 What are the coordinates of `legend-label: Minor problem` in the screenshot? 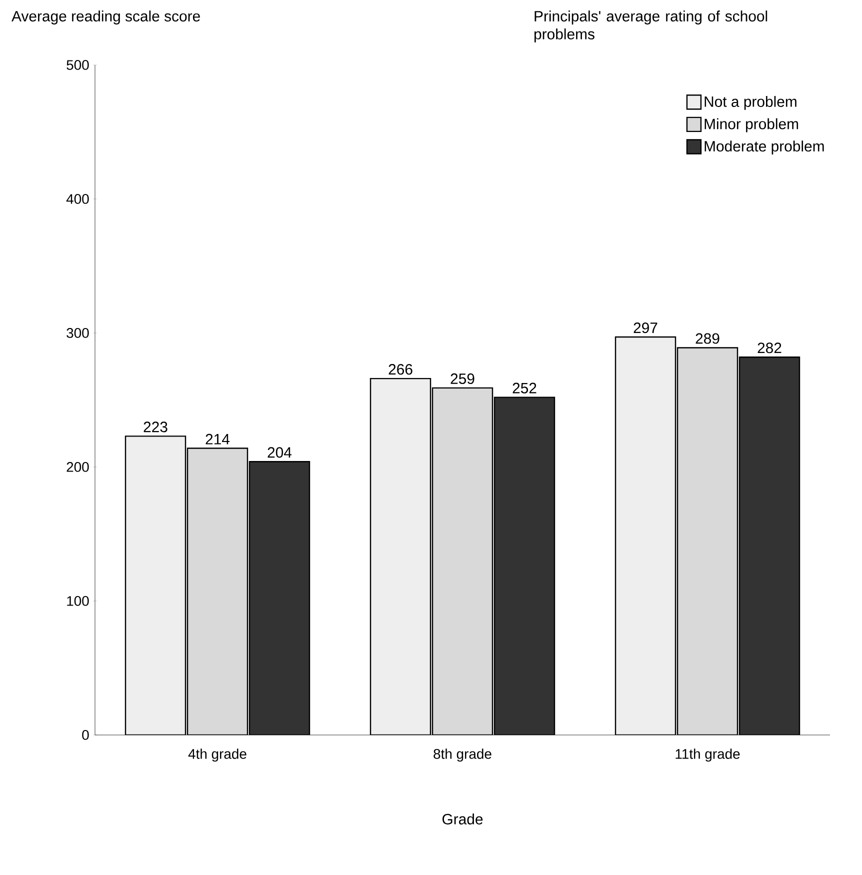 It's located at (751, 125).